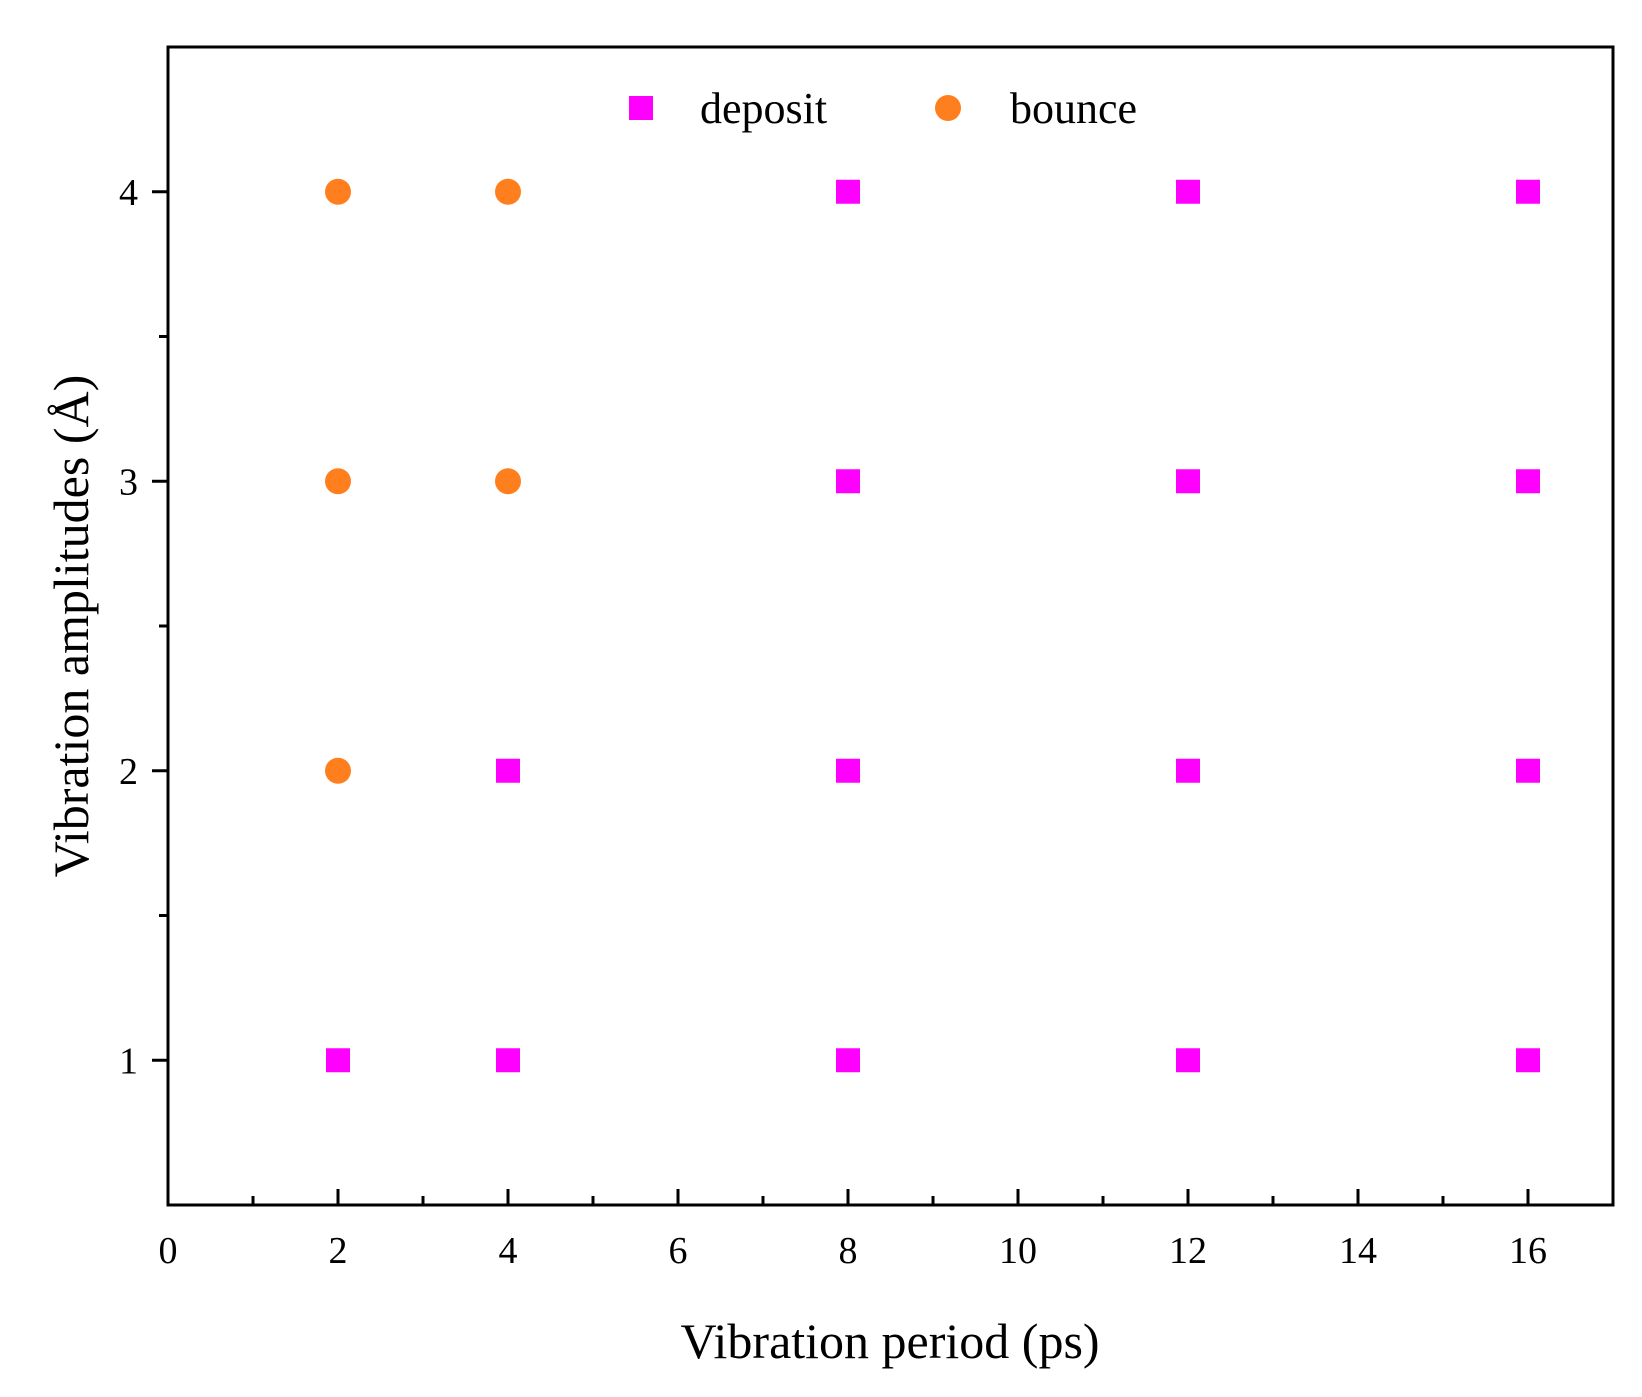 Image resolution: width=1642 pixels, height=1397 pixels. Describe the element at coordinates (128, 193) in the screenshot. I see `y-tick-label: 4` at that location.